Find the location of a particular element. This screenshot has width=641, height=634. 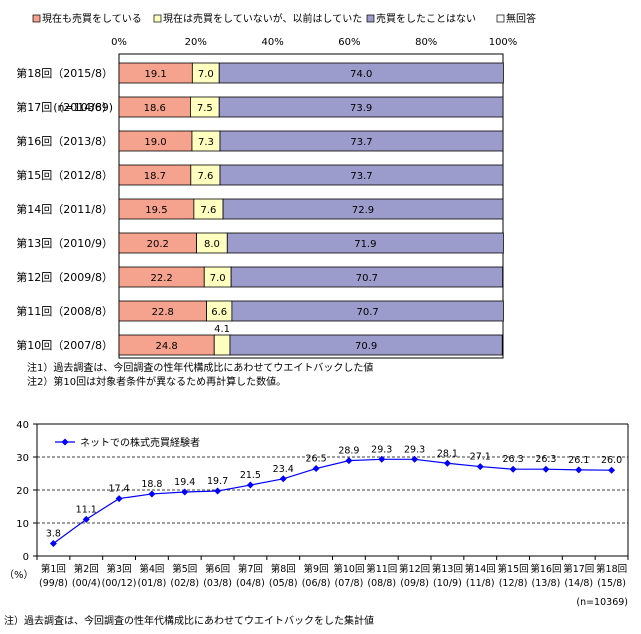

data-label: 26.1 is located at coordinates (578, 460).